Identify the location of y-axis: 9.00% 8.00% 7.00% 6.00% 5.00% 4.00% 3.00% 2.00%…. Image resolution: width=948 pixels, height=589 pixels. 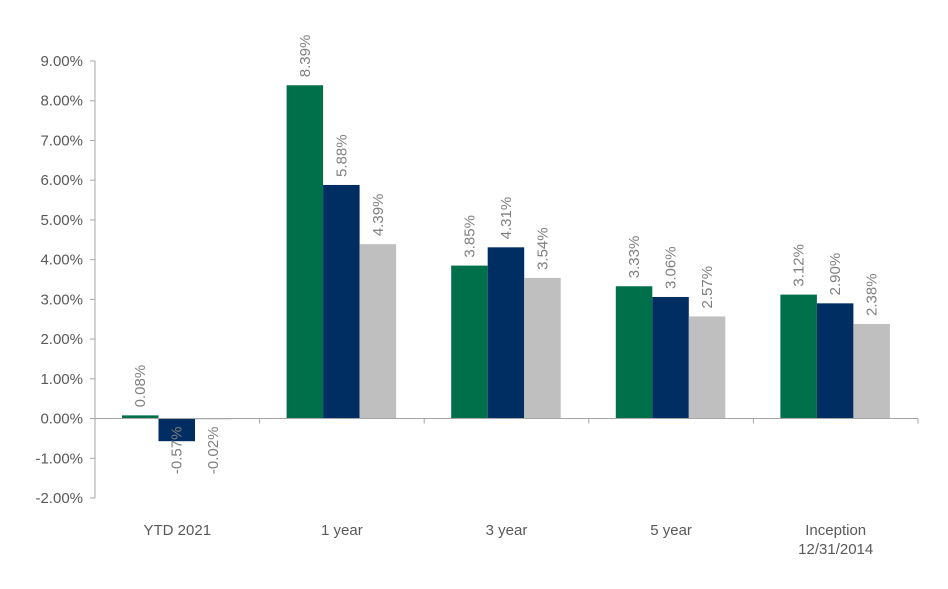
(65, 280).